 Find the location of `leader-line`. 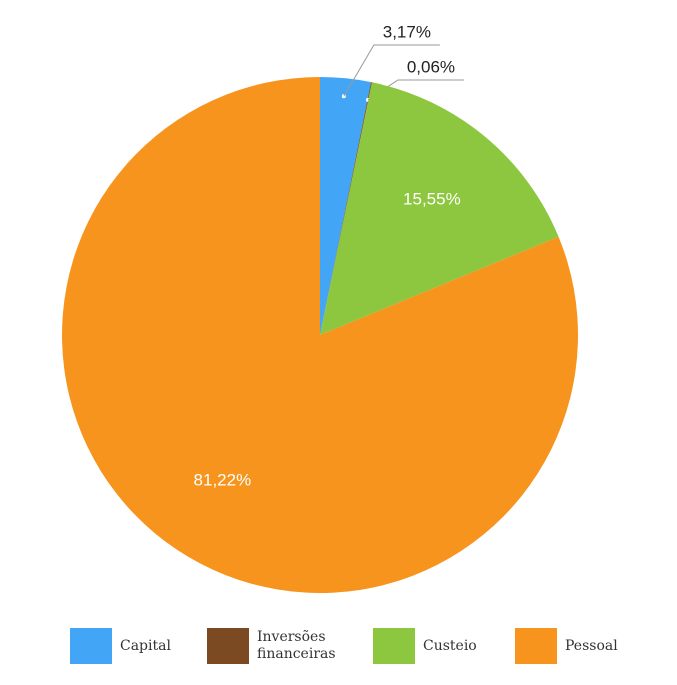

leader-line is located at coordinates (391, 70).